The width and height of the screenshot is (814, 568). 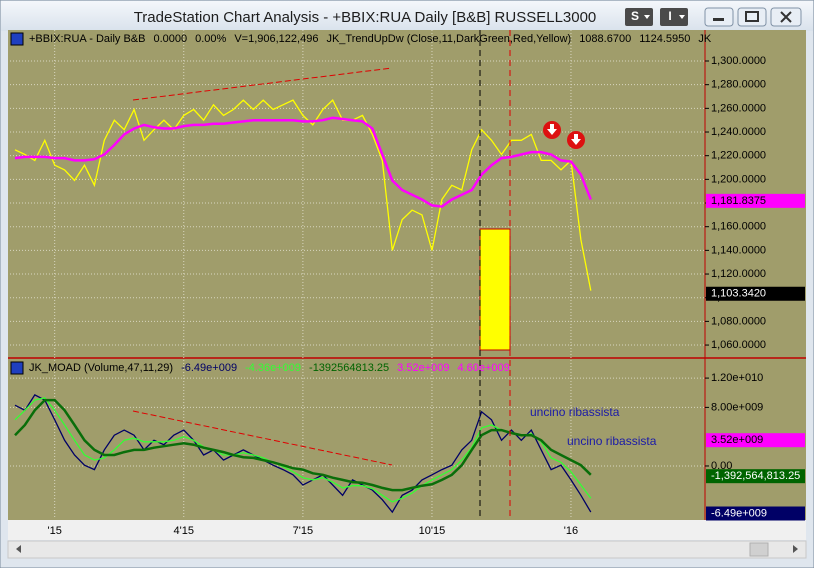 I want to click on header-item: +BBIX:RUA - Daily B&B, so click(x=87, y=39).